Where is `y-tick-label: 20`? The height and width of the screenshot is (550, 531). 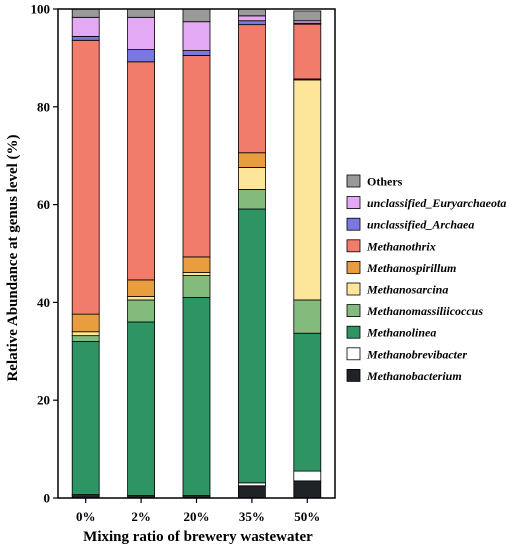 y-tick-label: 20 is located at coordinates (43, 400).